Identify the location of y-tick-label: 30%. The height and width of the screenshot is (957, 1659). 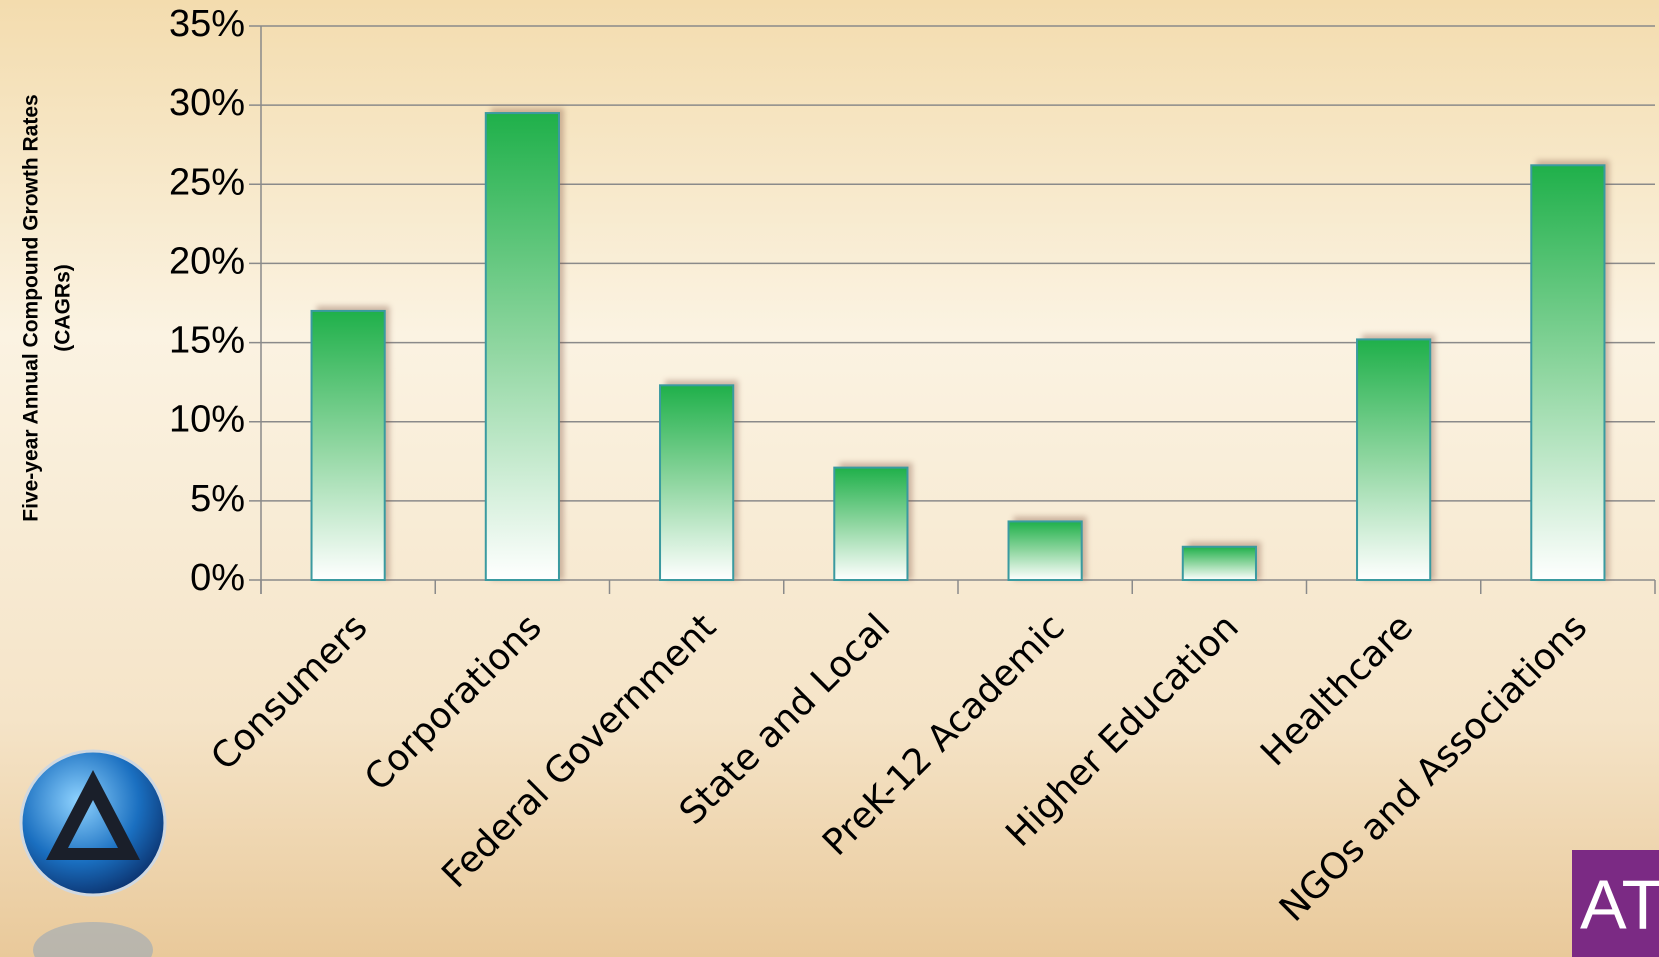
(207, 103).